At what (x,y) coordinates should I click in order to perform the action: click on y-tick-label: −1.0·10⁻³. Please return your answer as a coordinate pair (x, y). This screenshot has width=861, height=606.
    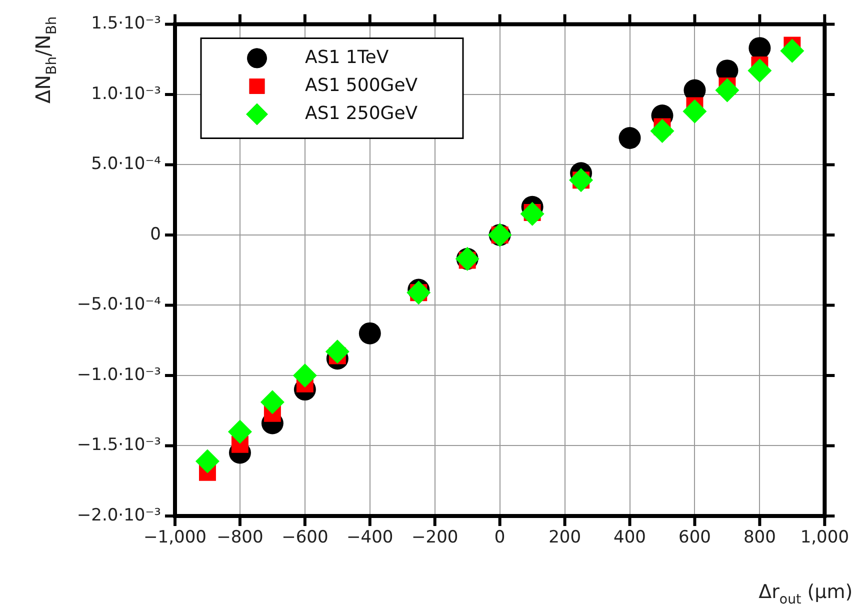
    Looking at the image, I should click on (118, 374).